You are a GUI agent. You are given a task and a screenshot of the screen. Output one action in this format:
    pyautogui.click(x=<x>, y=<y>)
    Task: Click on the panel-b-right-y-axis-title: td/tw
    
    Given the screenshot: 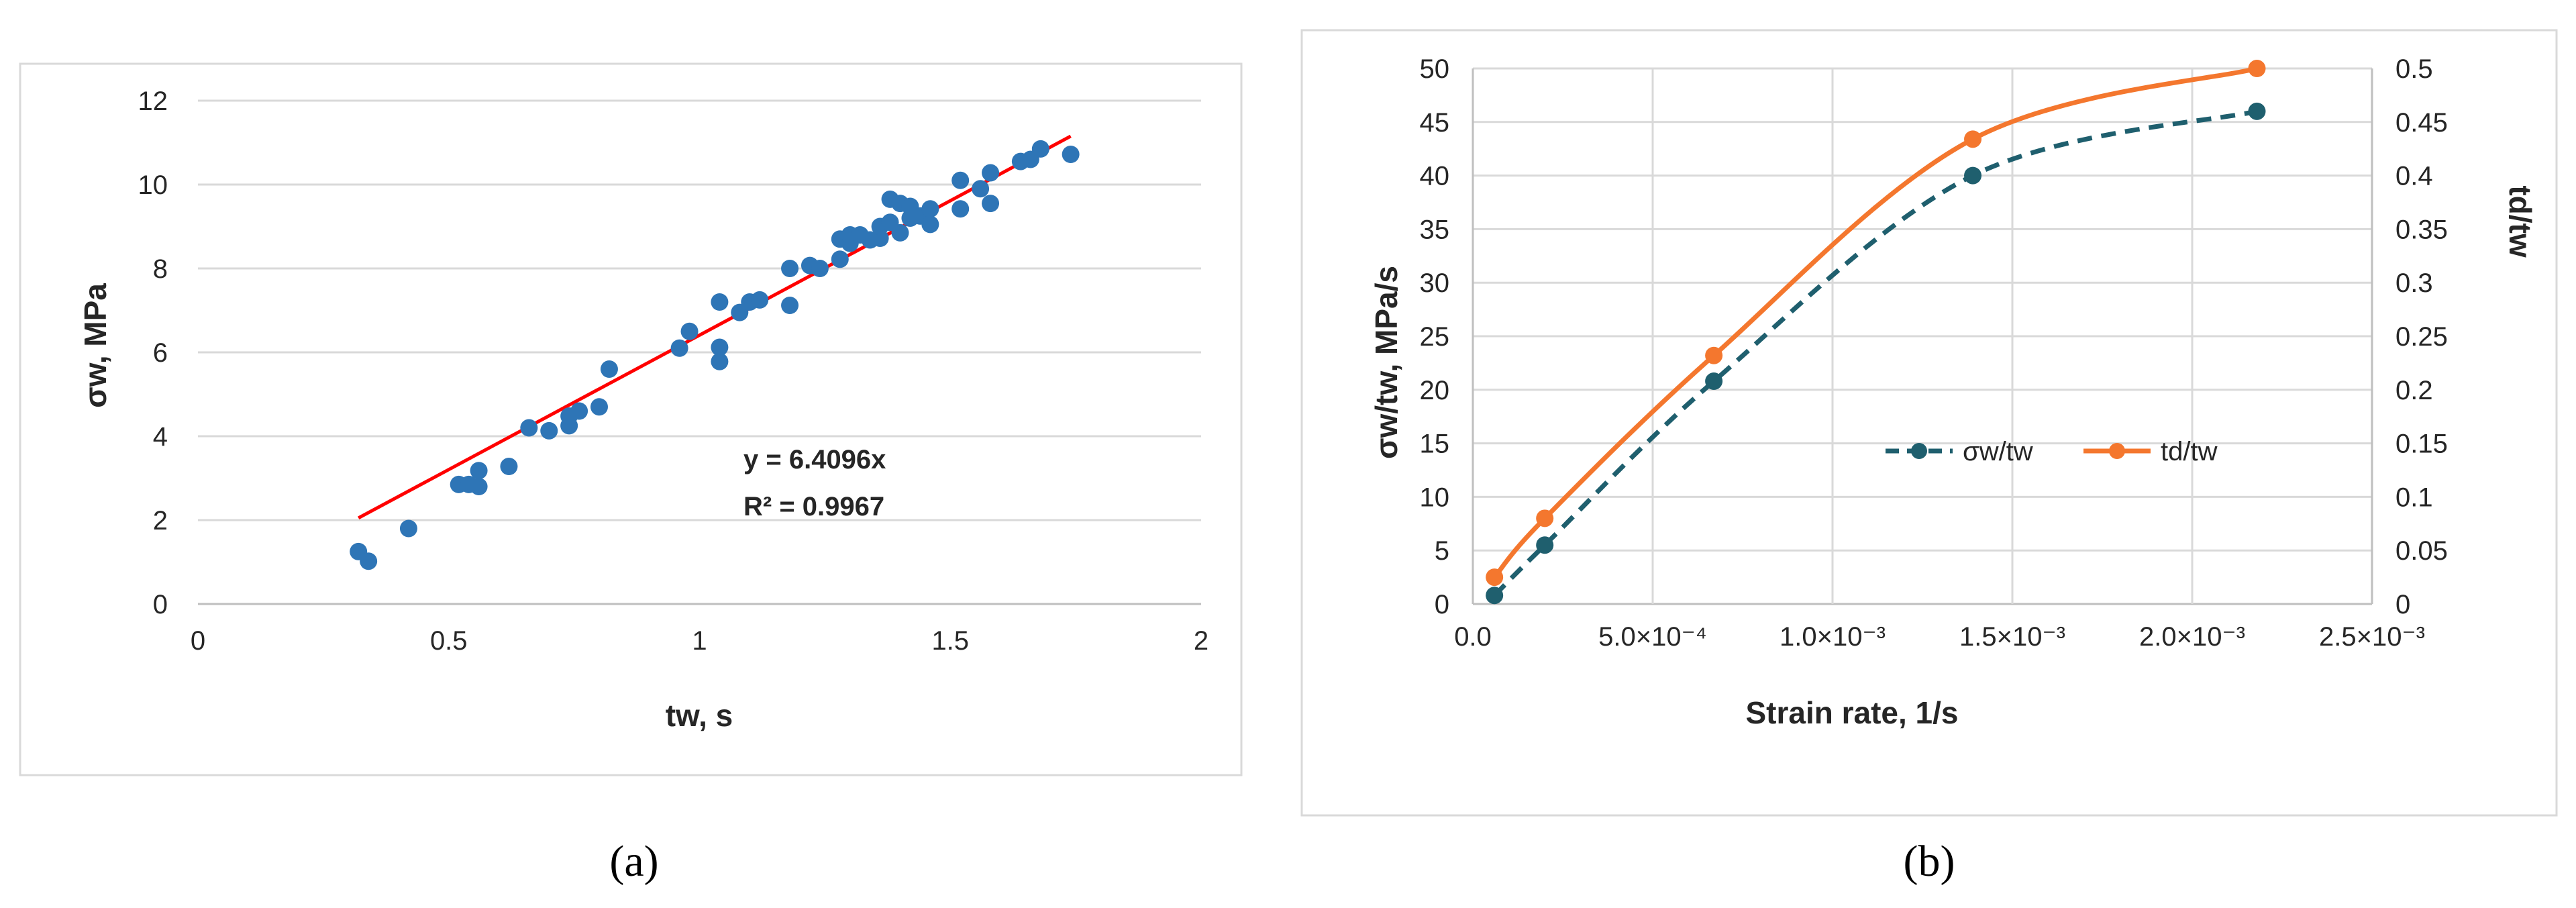 What is the action you would take?
    pyautogui.click(x=2520, y=222)
    